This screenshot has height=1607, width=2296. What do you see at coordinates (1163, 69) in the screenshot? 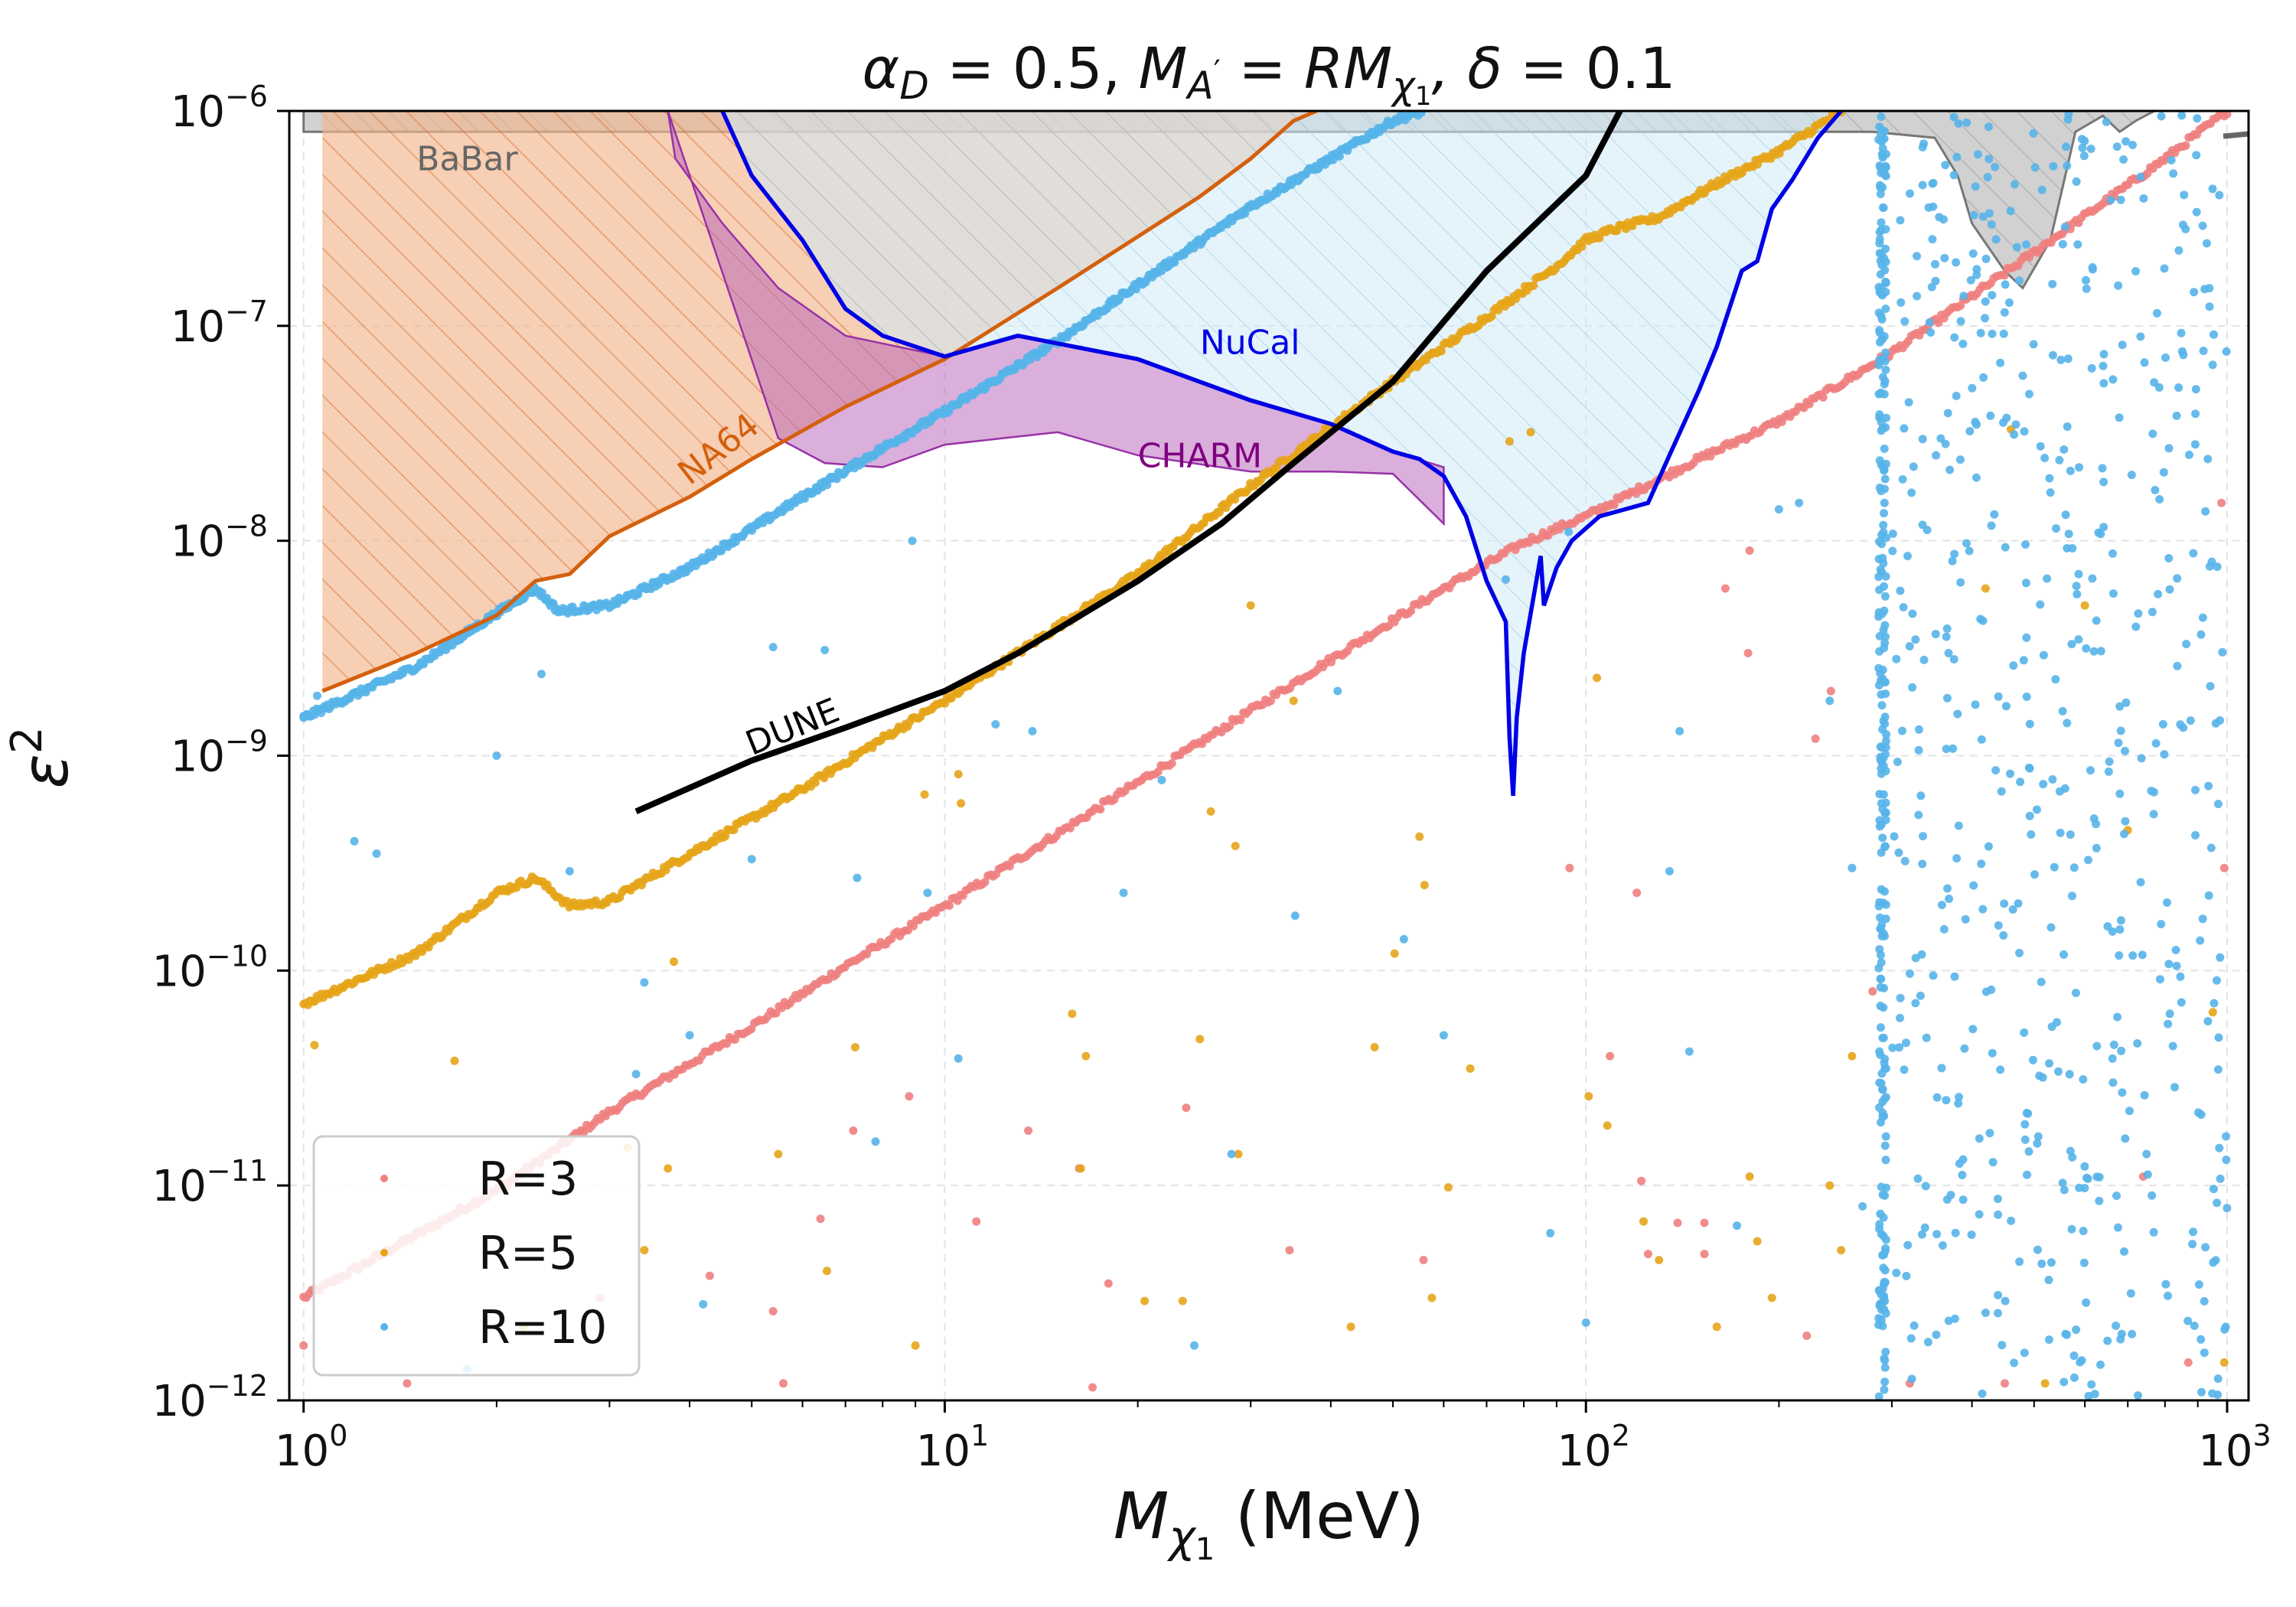
I see `title-m: M` at bounding box center [1163, 69].